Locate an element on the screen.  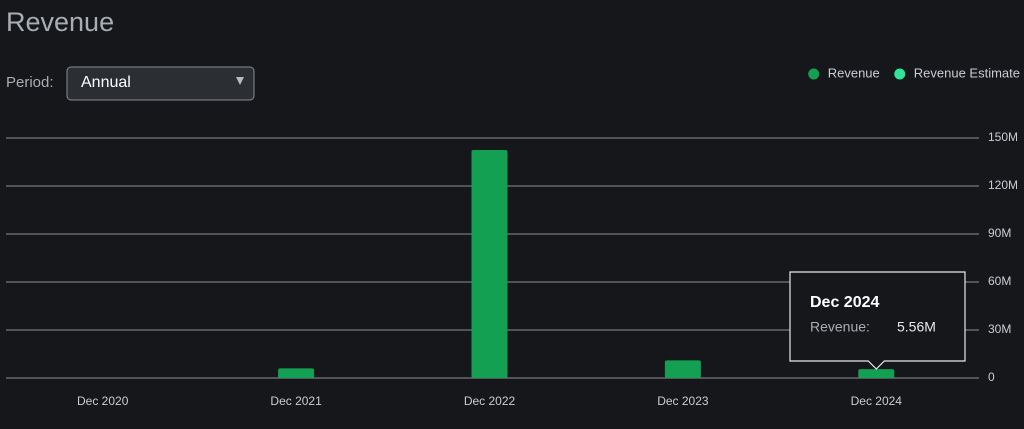
x-tick-label: Dec 2023 is located at coordinates (683, 401).